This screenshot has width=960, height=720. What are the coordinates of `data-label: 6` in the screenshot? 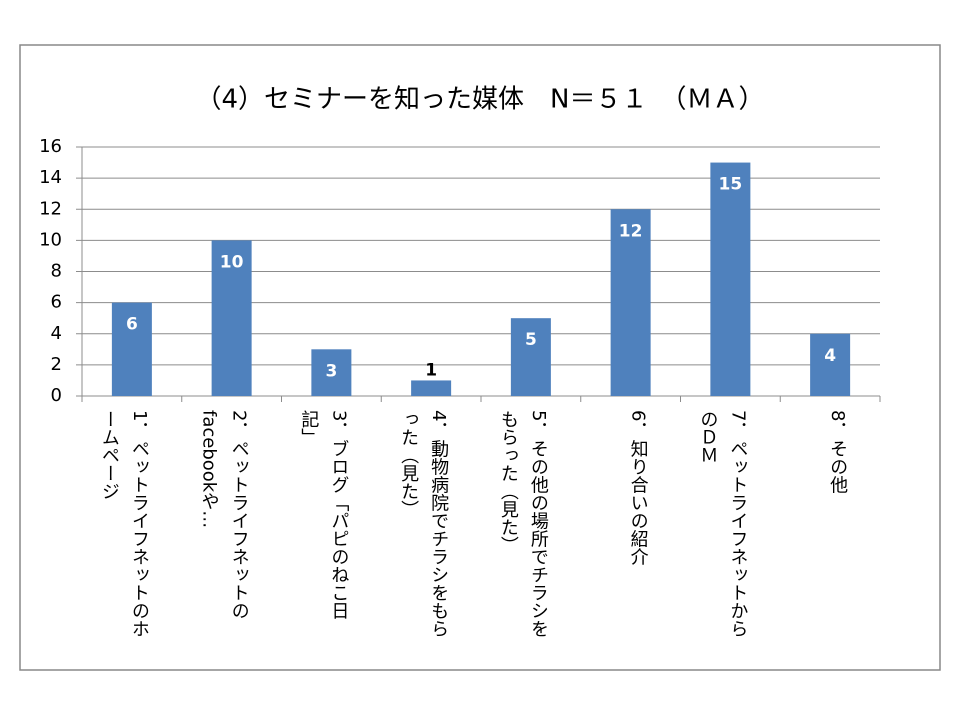 It's located at (132, 325).